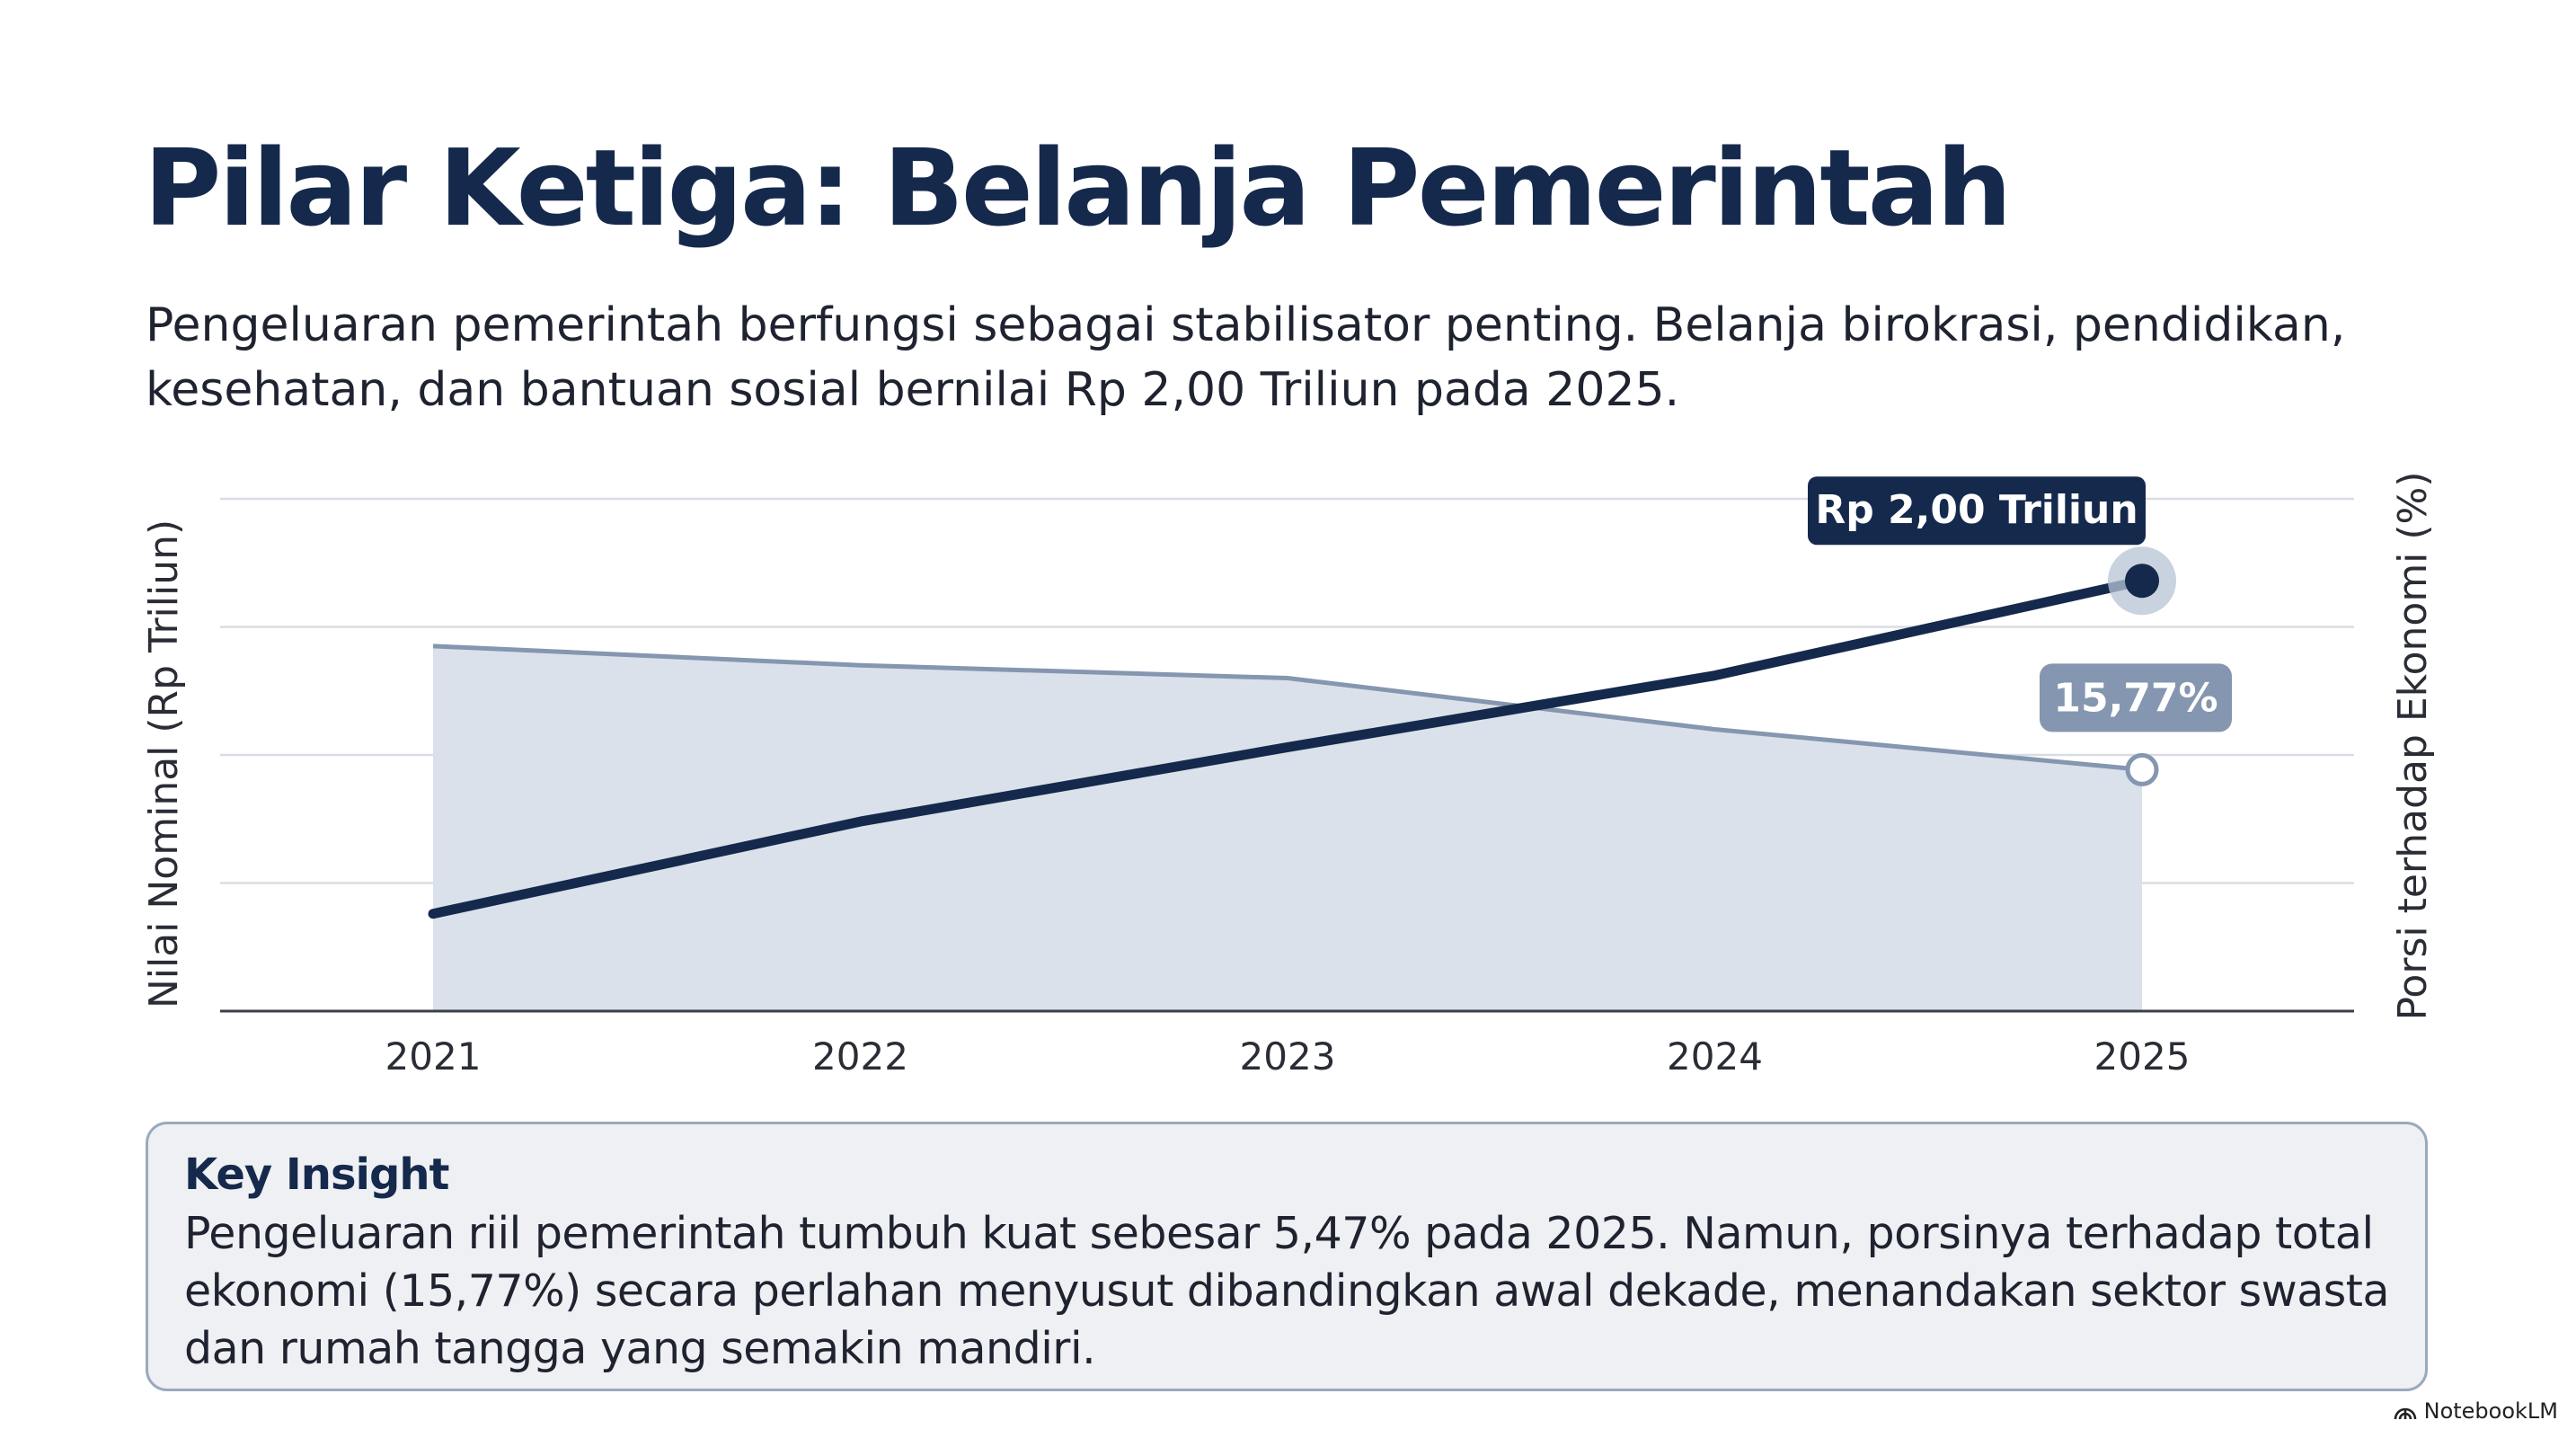 The width and height of the screenshot is (2576, 1438). I want to click on area-series-line, so click(1288, 708).